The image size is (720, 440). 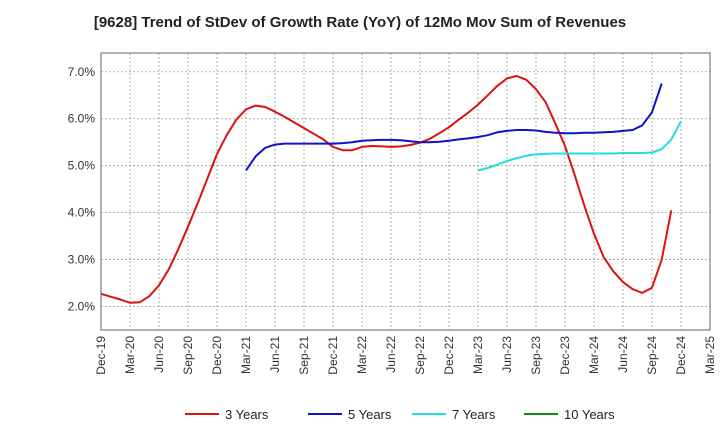 What do you see at coordinates (82, 72) in the screenshot?
I see `y-tick-label: 7.0%` at bounding box center [82, 72].